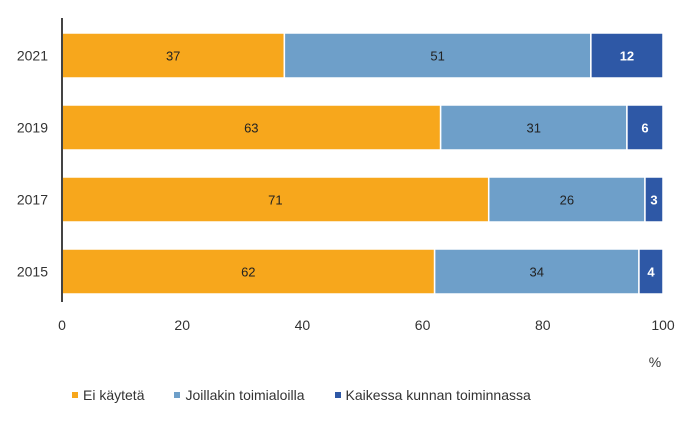  Describe the element at coordinates (423, 325) in the screenshot. I see `x-tick-label: 60` at that location.